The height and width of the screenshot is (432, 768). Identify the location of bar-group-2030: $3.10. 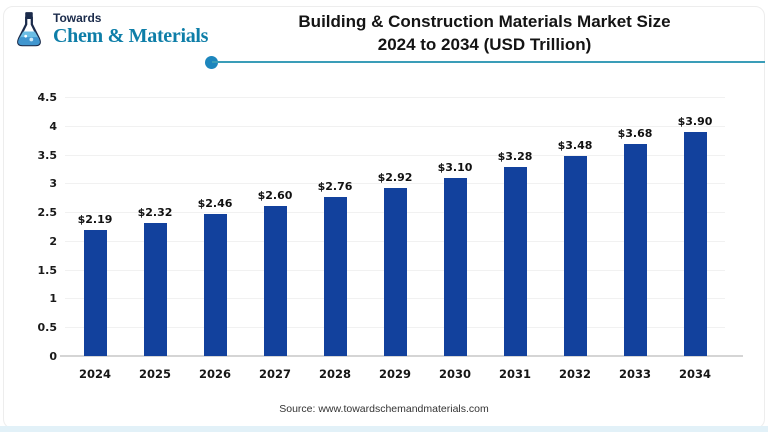
(455, 258).